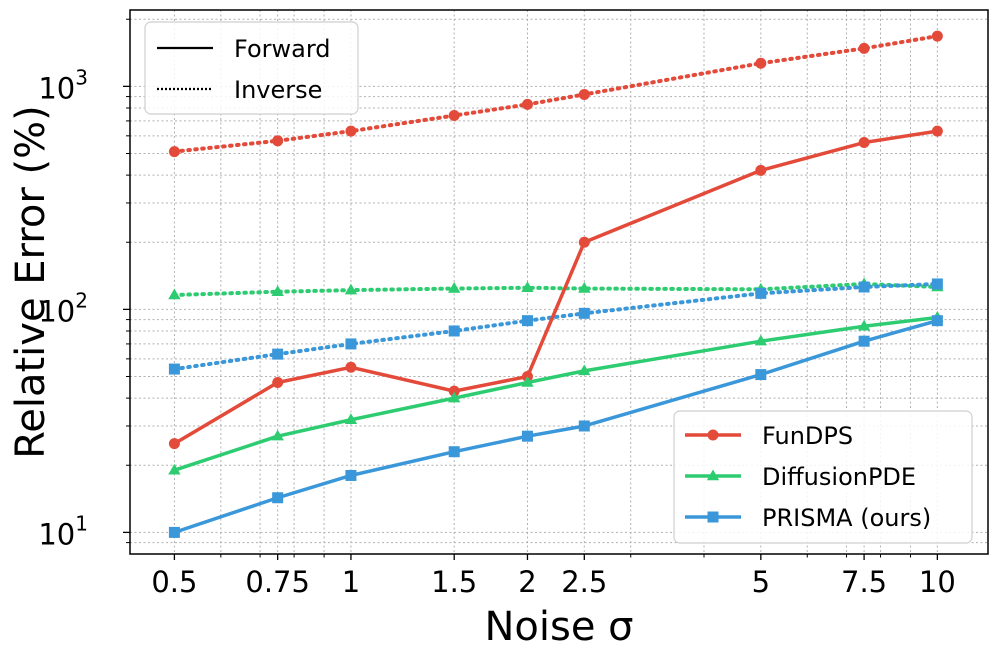 This screenshot has width=997, height=661. I want to click on x-axis-title: Noise σ, so click(558, 627).